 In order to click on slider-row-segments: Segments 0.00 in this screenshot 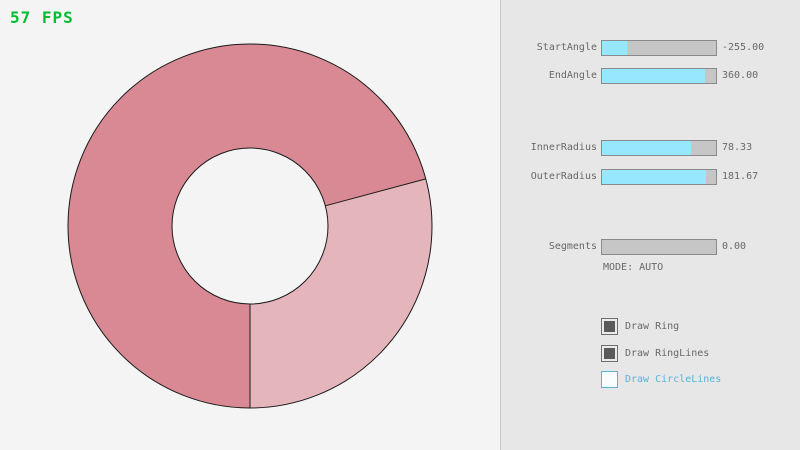, I will do `click(650, 247)`.